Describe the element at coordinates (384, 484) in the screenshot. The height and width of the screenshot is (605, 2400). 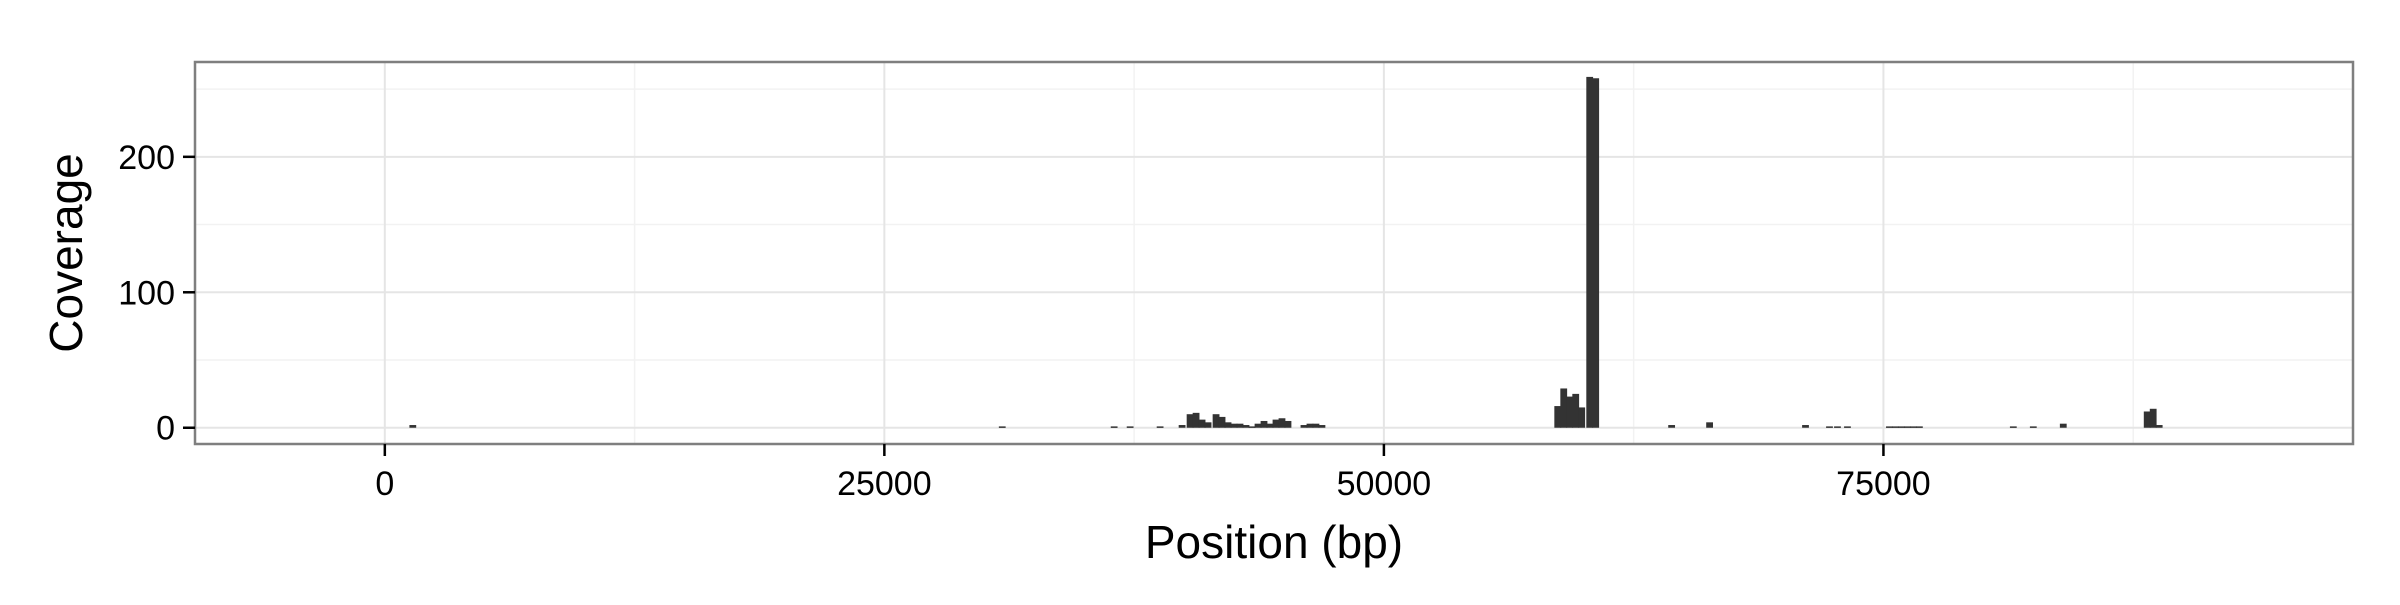
I see `x-tick-label: 0` at that location.